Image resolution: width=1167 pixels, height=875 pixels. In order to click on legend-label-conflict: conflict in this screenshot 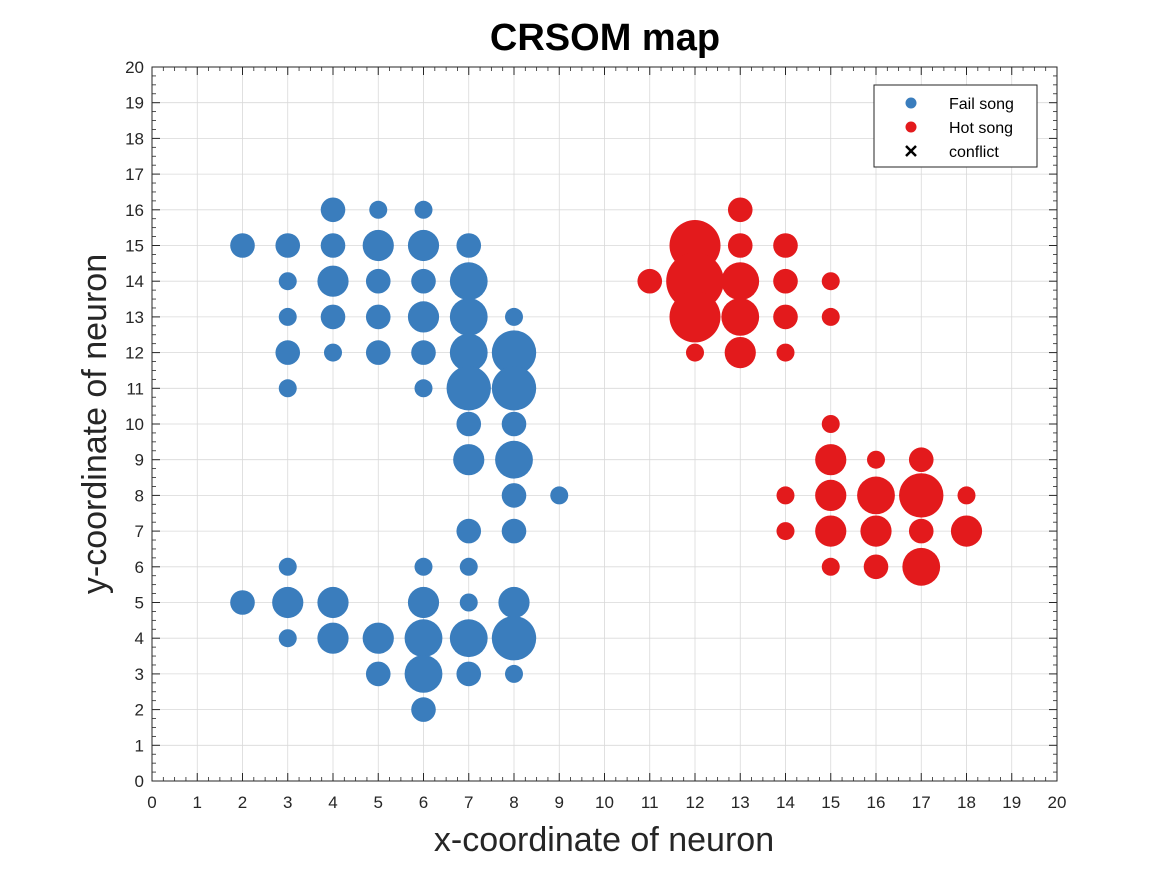, I will do `click(974, 152)`.